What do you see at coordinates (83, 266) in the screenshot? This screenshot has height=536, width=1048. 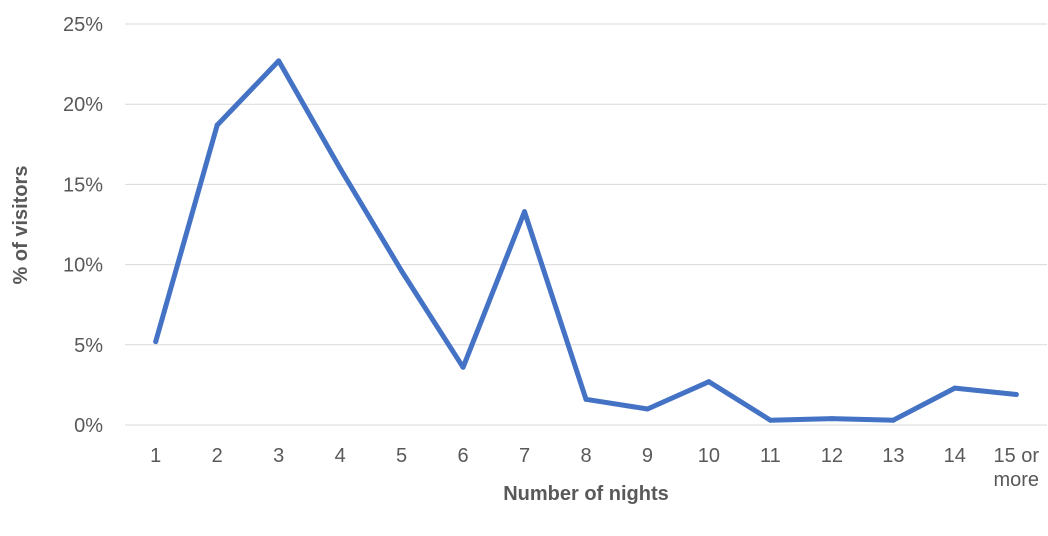 I see `y-tick-label: 10%` at bounding box center [83, 266].